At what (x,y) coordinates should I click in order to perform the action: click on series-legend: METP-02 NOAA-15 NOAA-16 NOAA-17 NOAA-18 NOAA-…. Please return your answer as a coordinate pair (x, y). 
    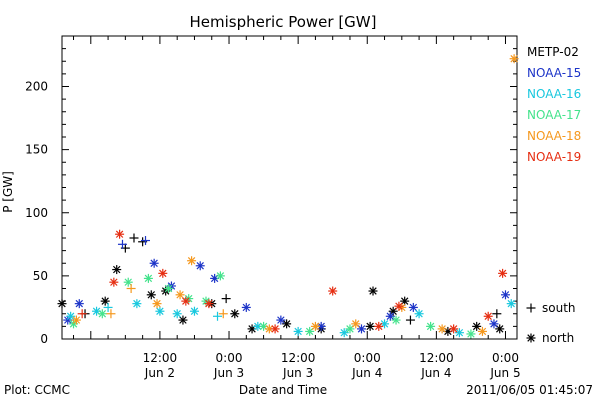
    Looking at the image, I should click on (554, 104).